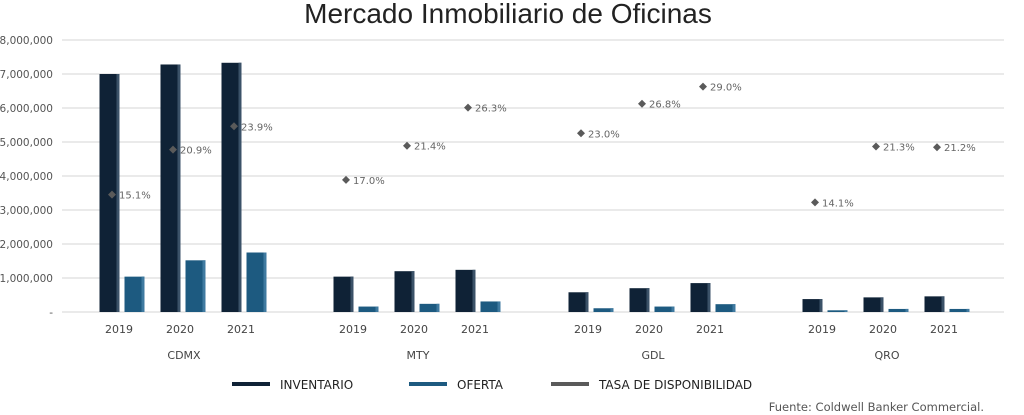 The width and height of the screenshot is (1024, 415). What do you see at coordinates (26, 41) in the screenshot?
I see `y-tick-label: 8,000,000` at bounding box center [26, 41].